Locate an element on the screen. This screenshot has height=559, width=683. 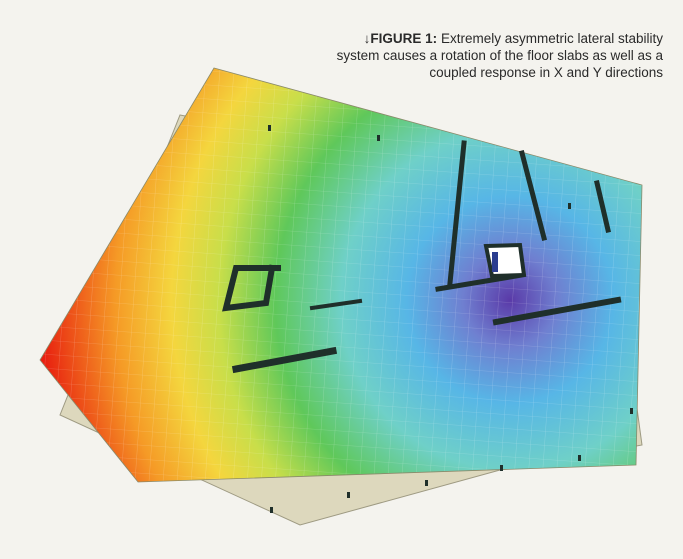
core-opening is located at coordinates (505, 260).